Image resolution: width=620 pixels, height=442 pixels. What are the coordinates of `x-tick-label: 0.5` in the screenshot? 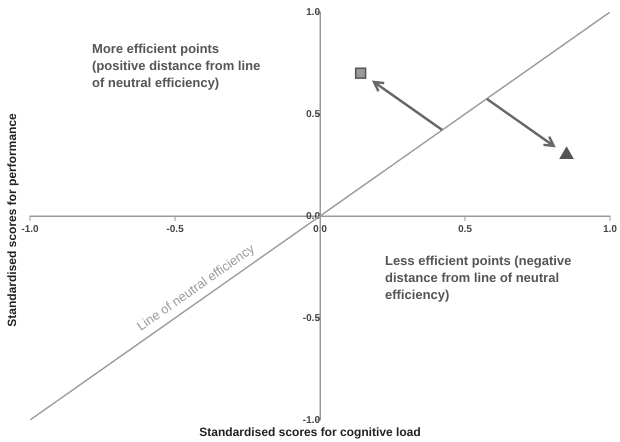 It's located at (465, 229).